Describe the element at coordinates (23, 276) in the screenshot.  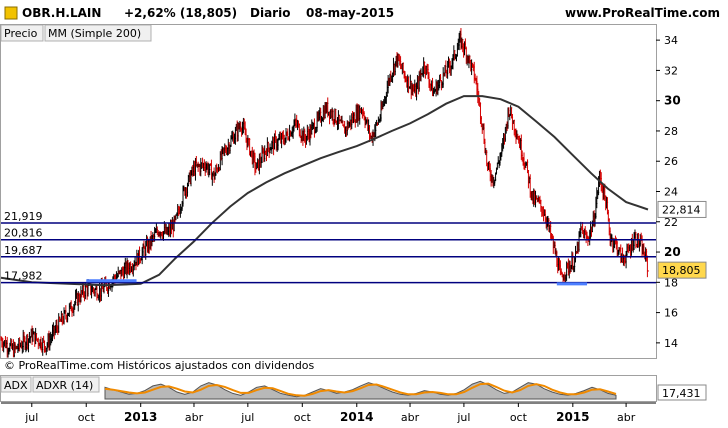
I see `level-label: 17,982` at that location.